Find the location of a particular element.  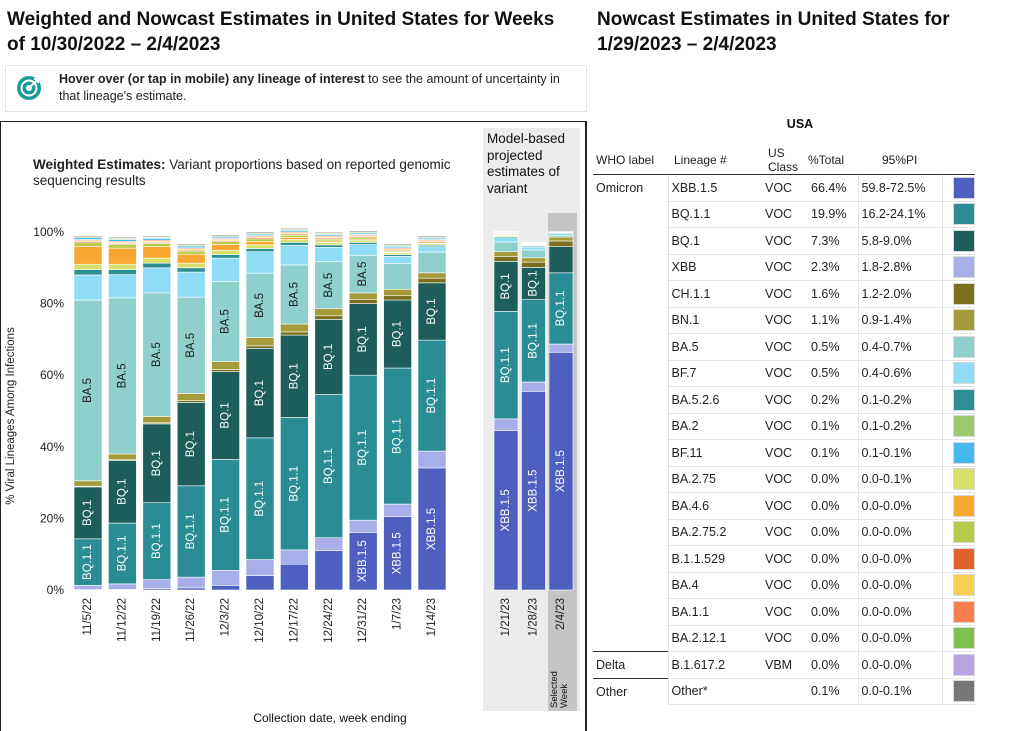

table-row: BA.2.75 VOC 0.0% 0.0-0.1% is located at coordinates (784, 479).